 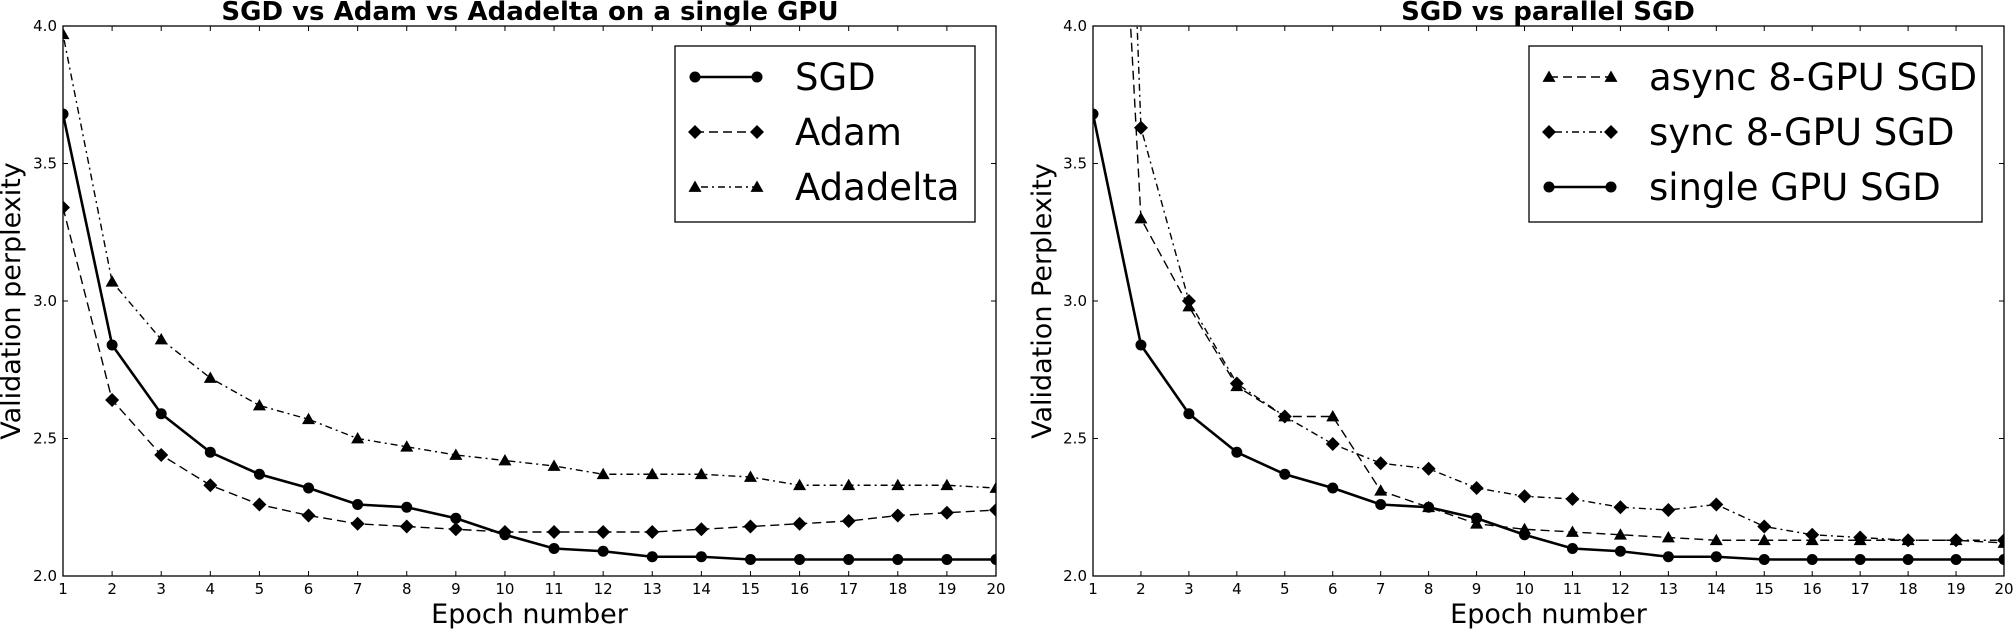 I want to click on x-tick-label: 12, so click(x=603, y=589).